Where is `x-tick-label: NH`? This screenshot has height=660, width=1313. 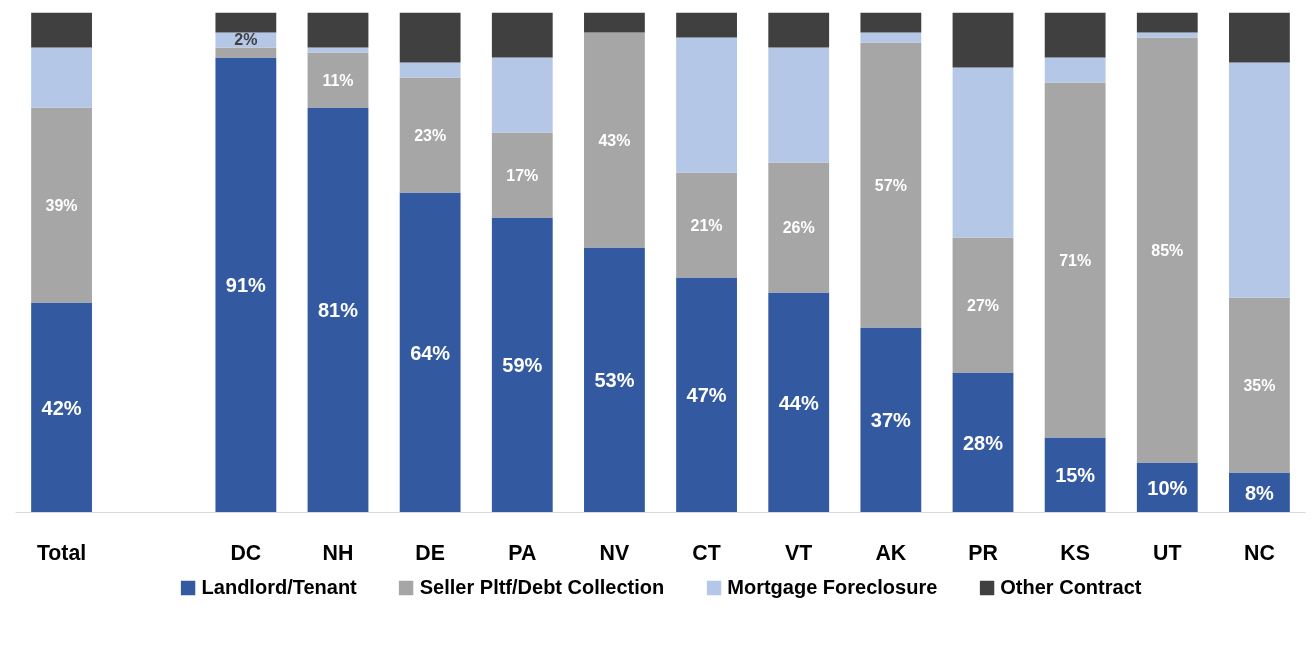 x-tick-label: NH is located at coordinates (338, 552).